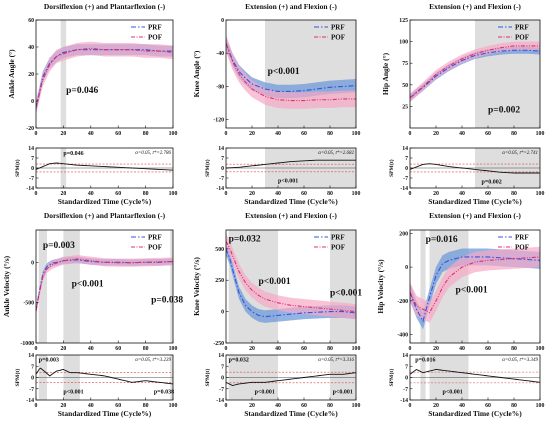 The image size is (550, 423). I want to click on series-line-prf, so click(475, 289).